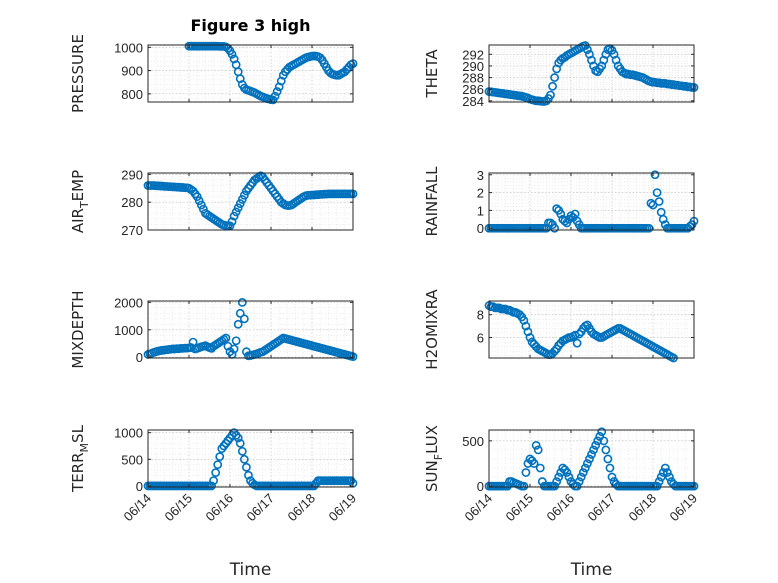  I want to click on y-tick-label: 292, so click(473, 54).